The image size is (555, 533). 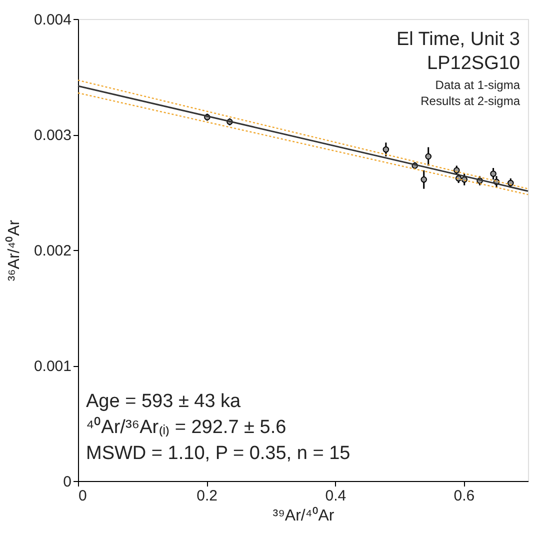 I want to click on annotation: El Time, Unit 3, so click(x=458, y=39).